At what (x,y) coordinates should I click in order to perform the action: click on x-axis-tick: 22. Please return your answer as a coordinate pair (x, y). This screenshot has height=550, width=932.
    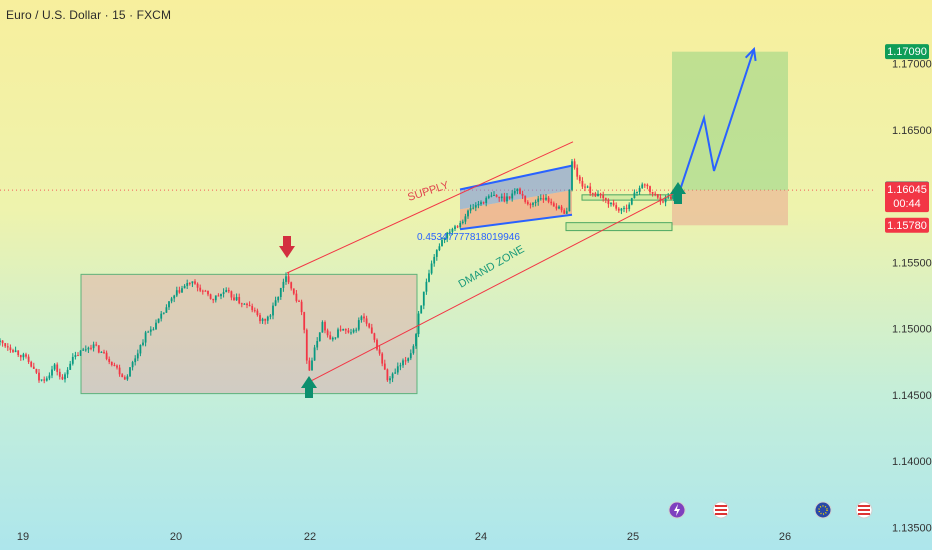
    Looking at the image, I should click on (310, 537).